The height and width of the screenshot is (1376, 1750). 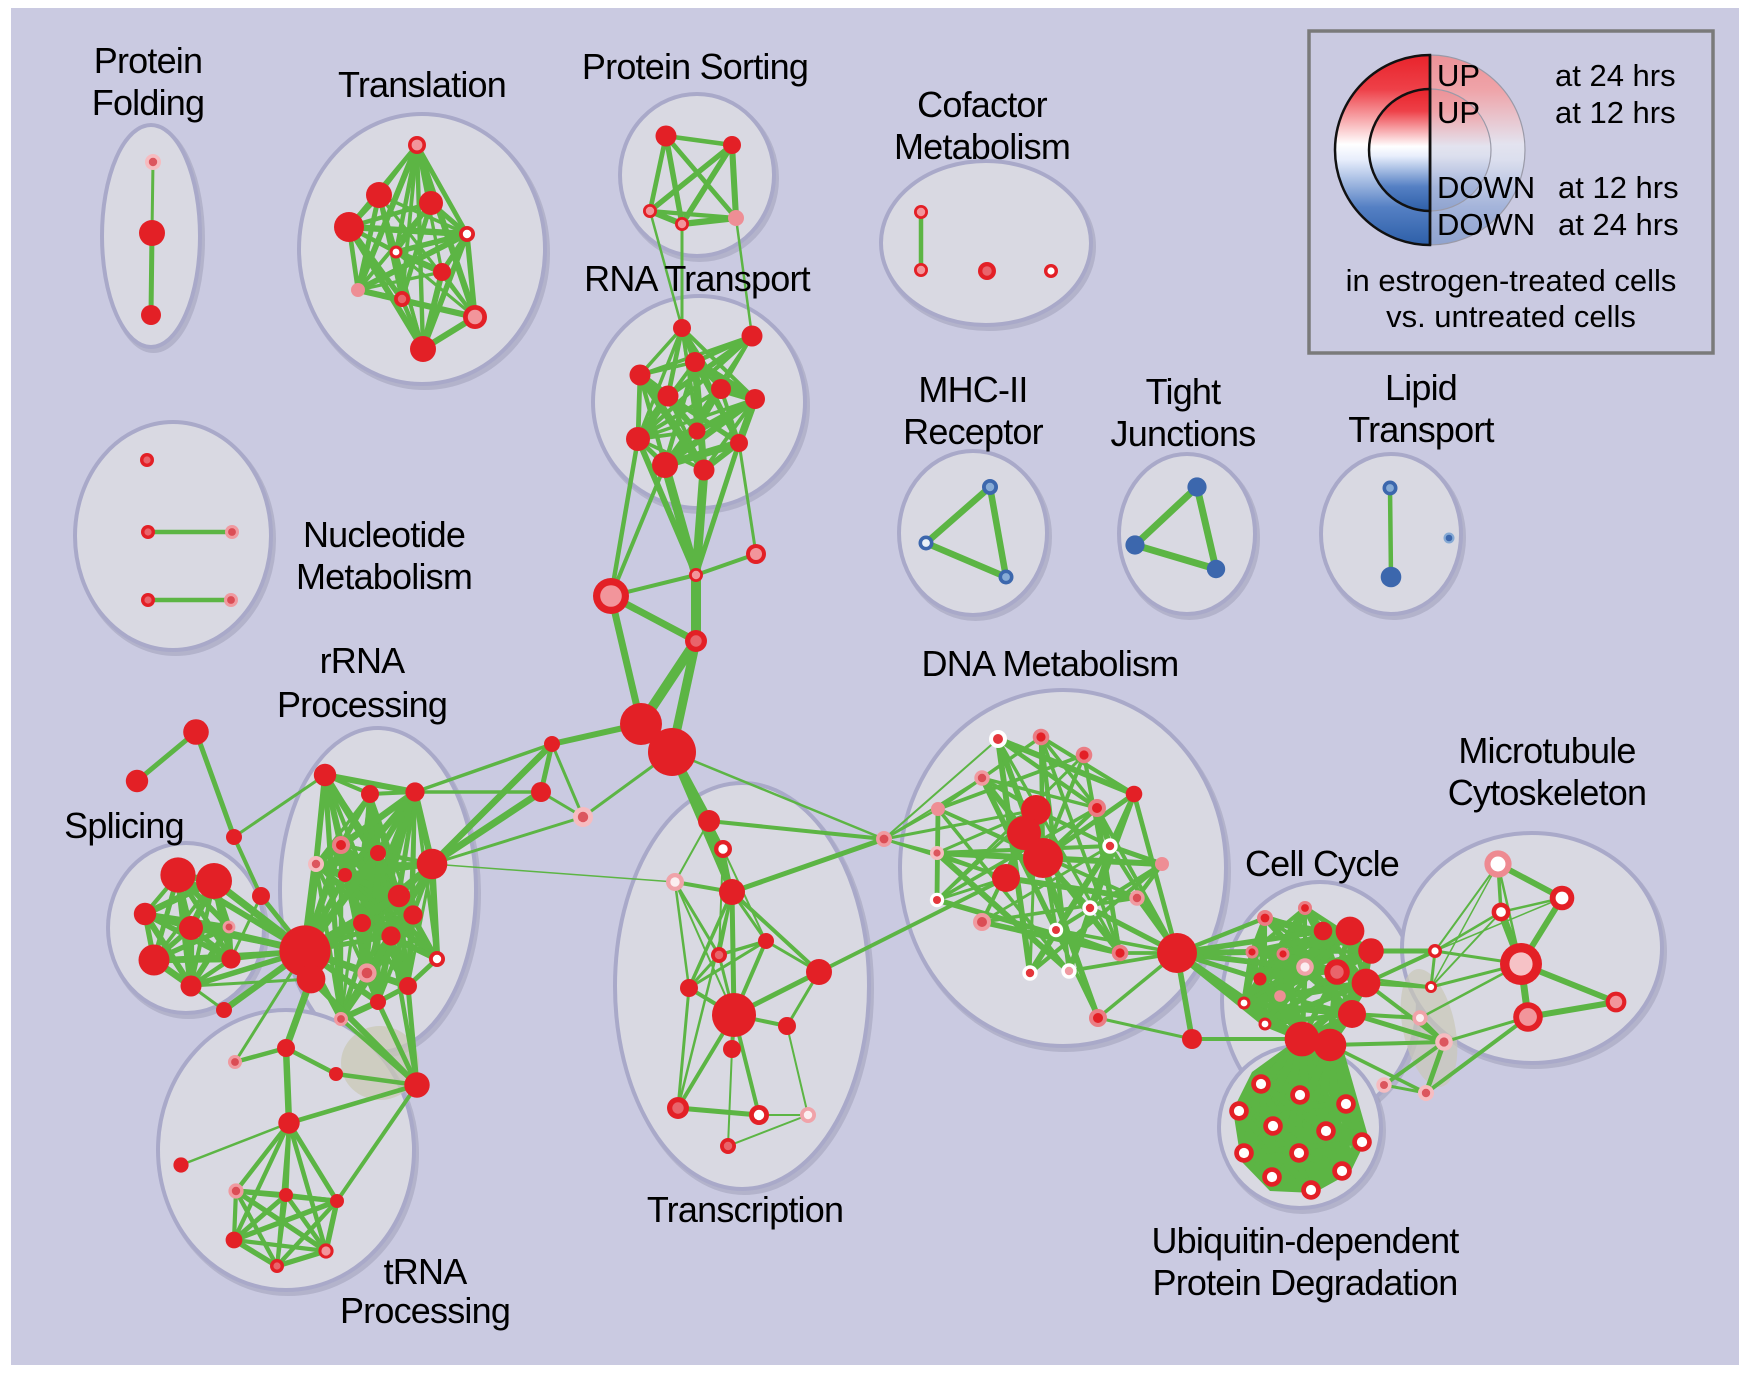 What do you see at coordinates (1546, 750) in the screenshot?
I see `svg-text: Microtubule` at bounding box center [1546, 750].